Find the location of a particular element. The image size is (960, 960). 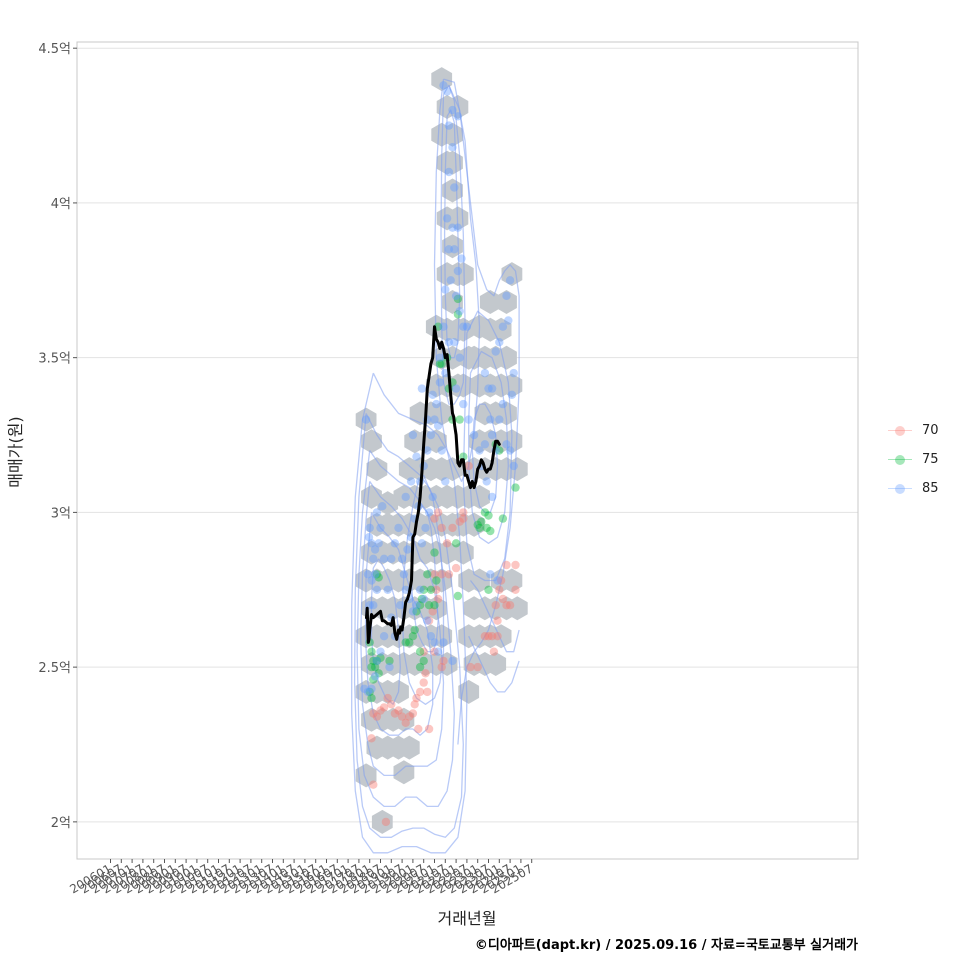

density-contour-layer is located at coordinates (435, 466).